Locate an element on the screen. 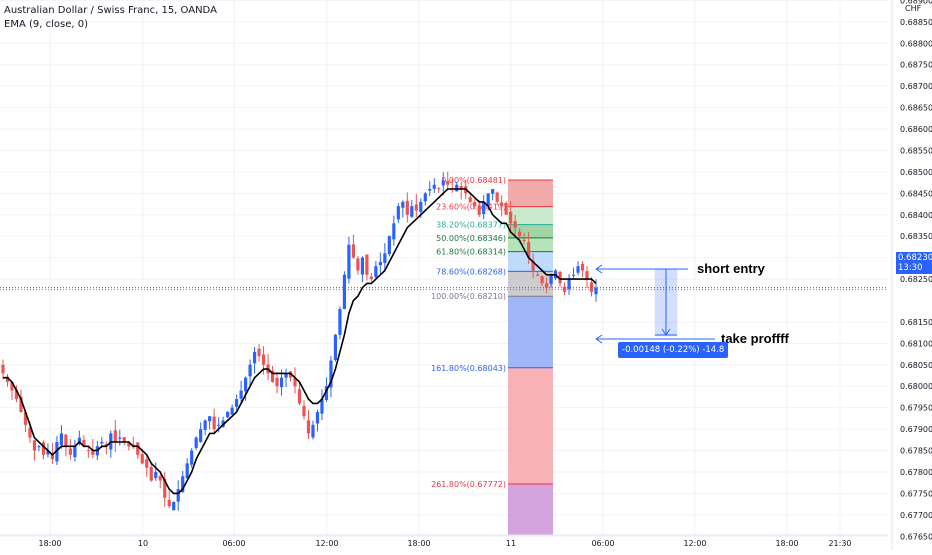  fib-level-label: 78.60%(0.68268) is located at coordinates (471, 271).